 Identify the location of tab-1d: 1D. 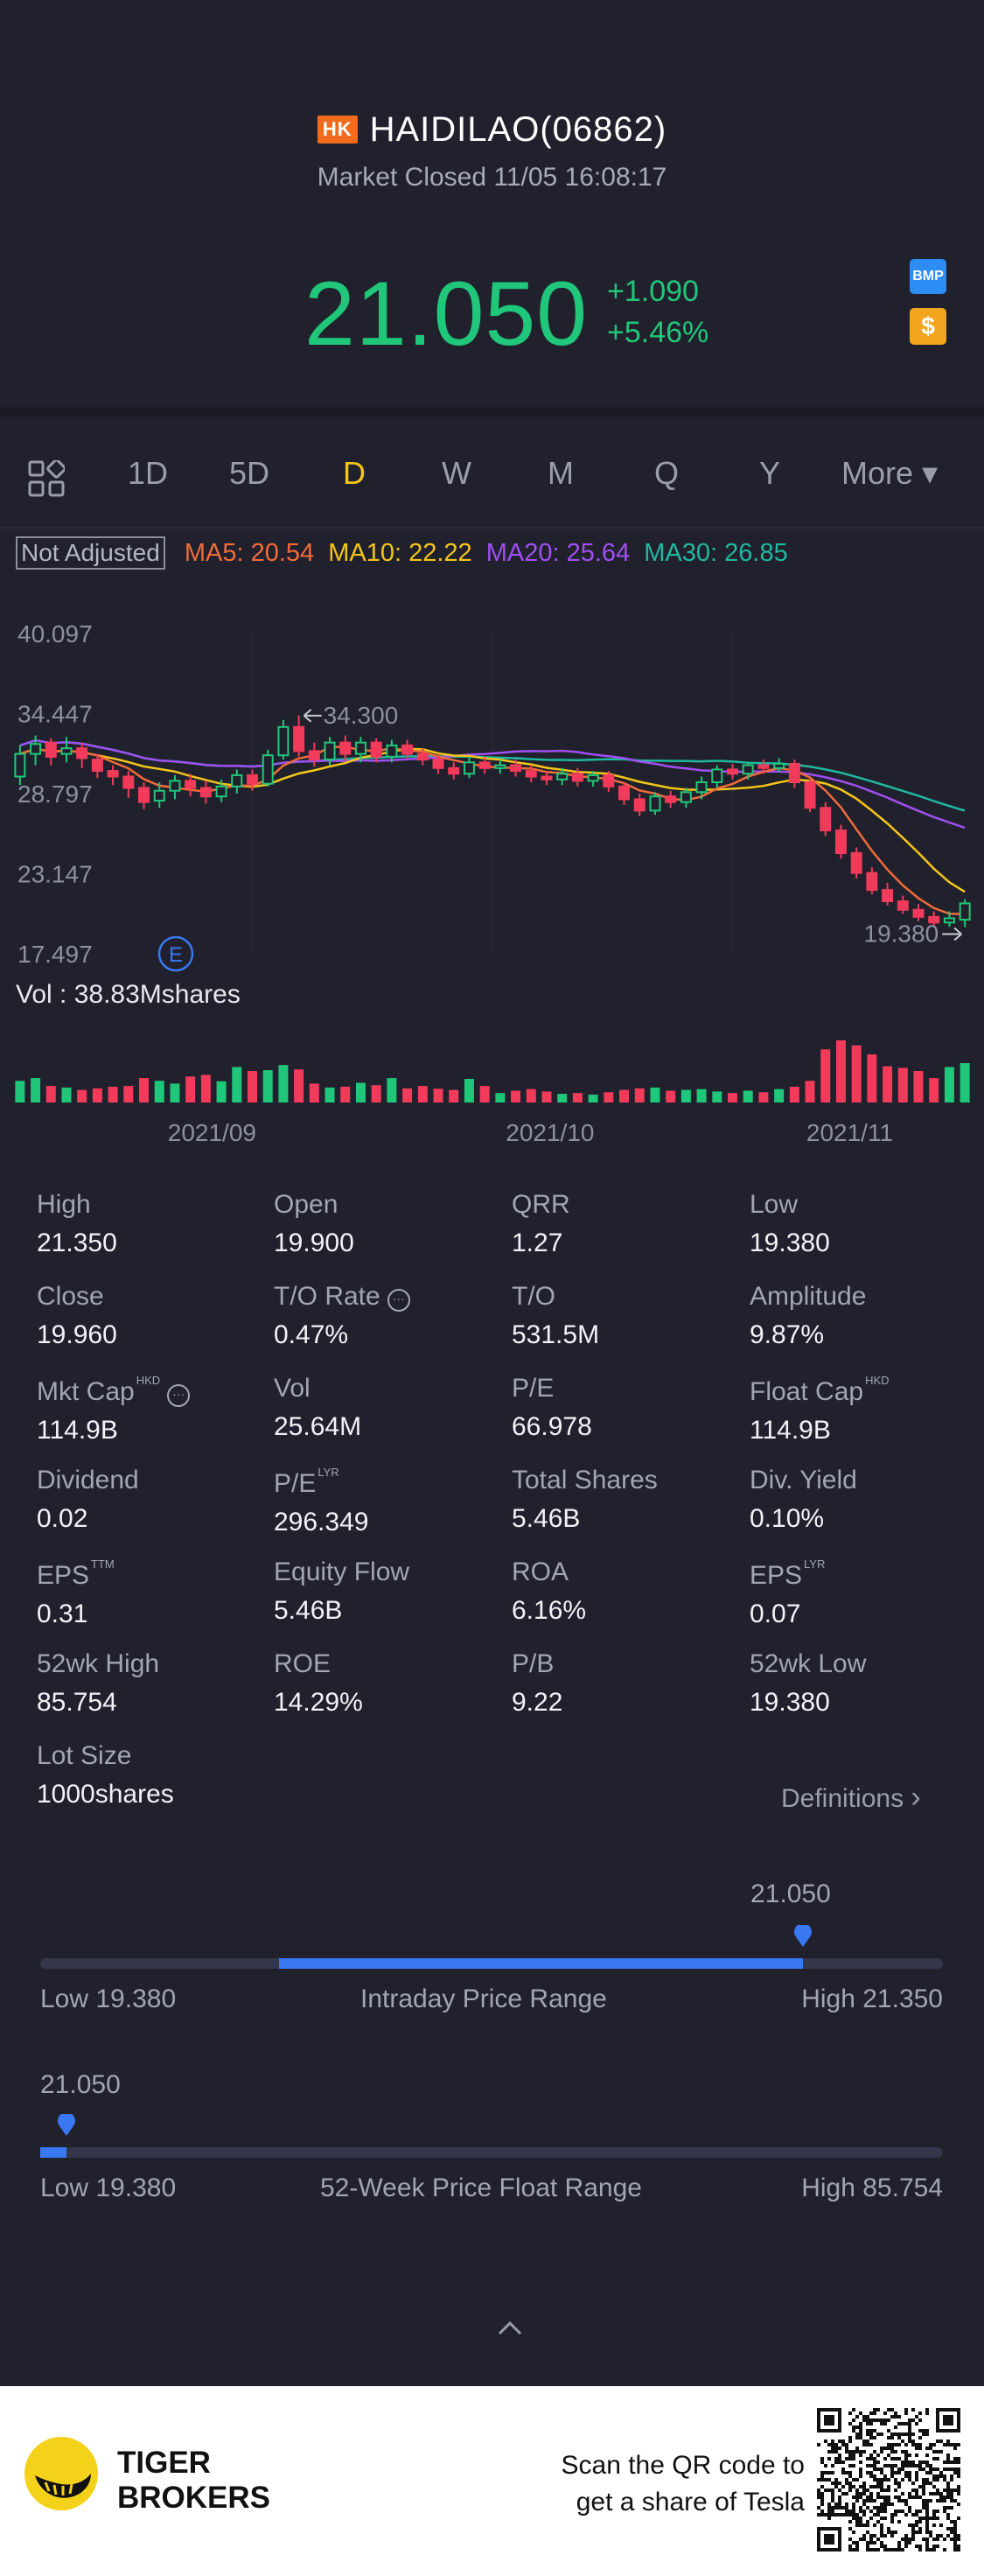
(148, 473).